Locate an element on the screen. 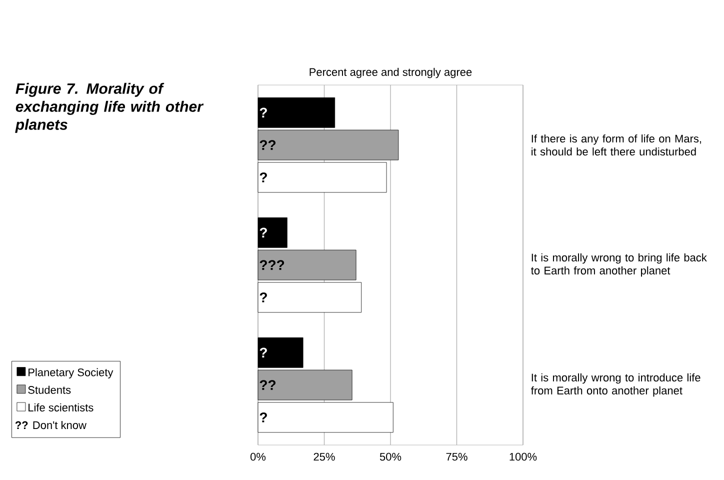 The width and height of the screenshot is (724, 480). x-axis-title: Percent agree and strongly agree is located at coordinates (391, 73).